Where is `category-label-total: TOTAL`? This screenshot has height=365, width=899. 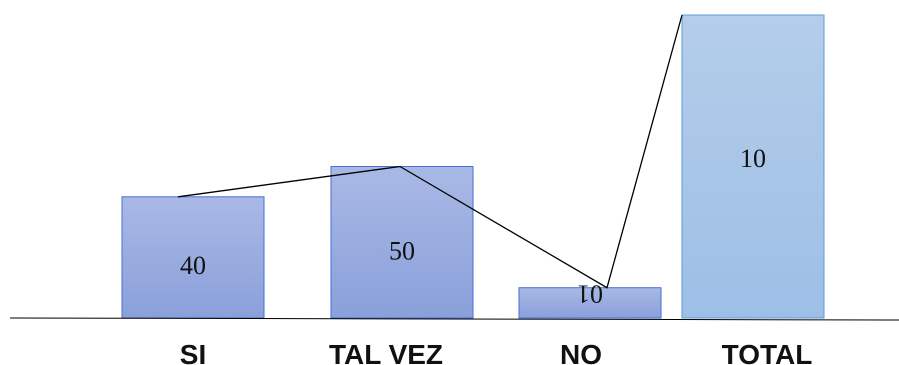
category-label-total: TOTAL is located at coordinates (767, 352).